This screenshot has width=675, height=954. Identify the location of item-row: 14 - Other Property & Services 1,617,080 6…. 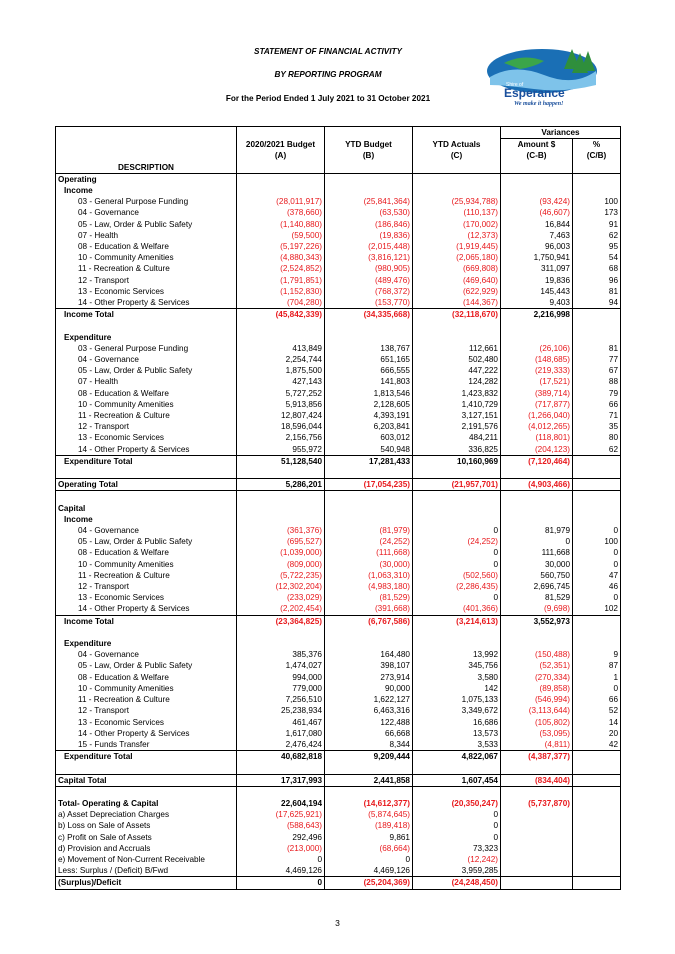
(338, 733).